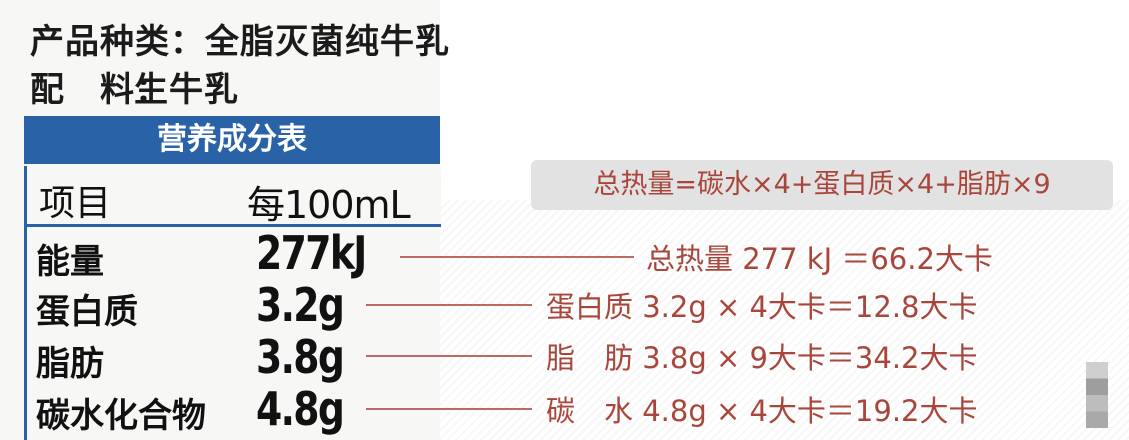 This screenshot has width=1129, height=440. What do you see at coordinates (300, 305) in the screenshot?
I see `nutrient-value-protein: 3.2g` at bounding box center [300, 305].